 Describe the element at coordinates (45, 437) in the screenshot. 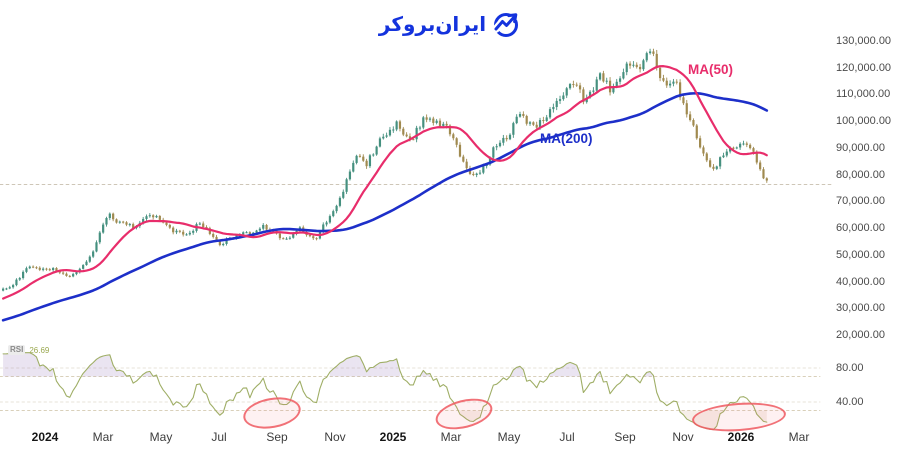

I see `time-axis-tick: 2024` at that location.